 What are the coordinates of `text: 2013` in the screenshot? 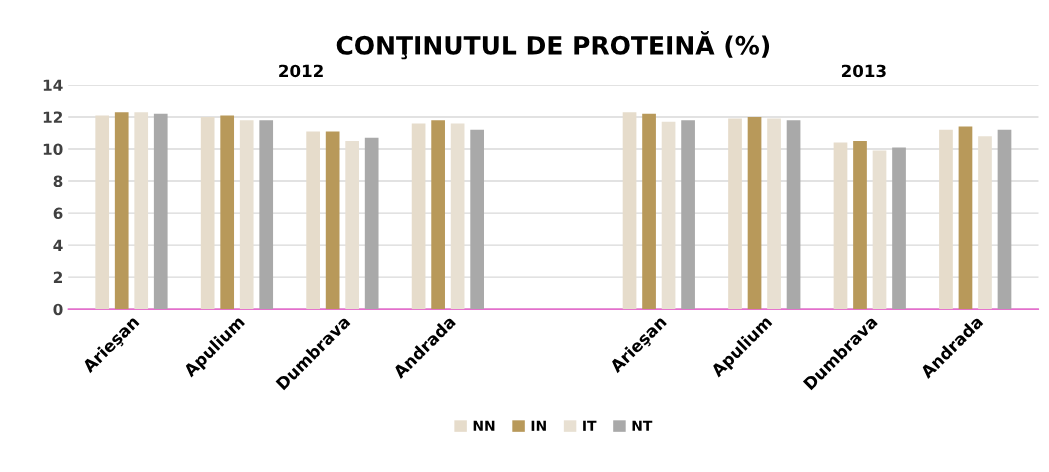 It's located at (863, 71).